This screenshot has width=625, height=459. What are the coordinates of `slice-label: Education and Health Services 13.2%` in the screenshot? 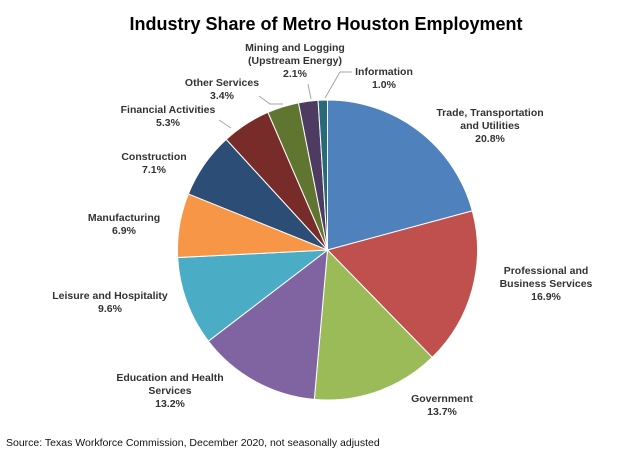 It's located at (169, 391).